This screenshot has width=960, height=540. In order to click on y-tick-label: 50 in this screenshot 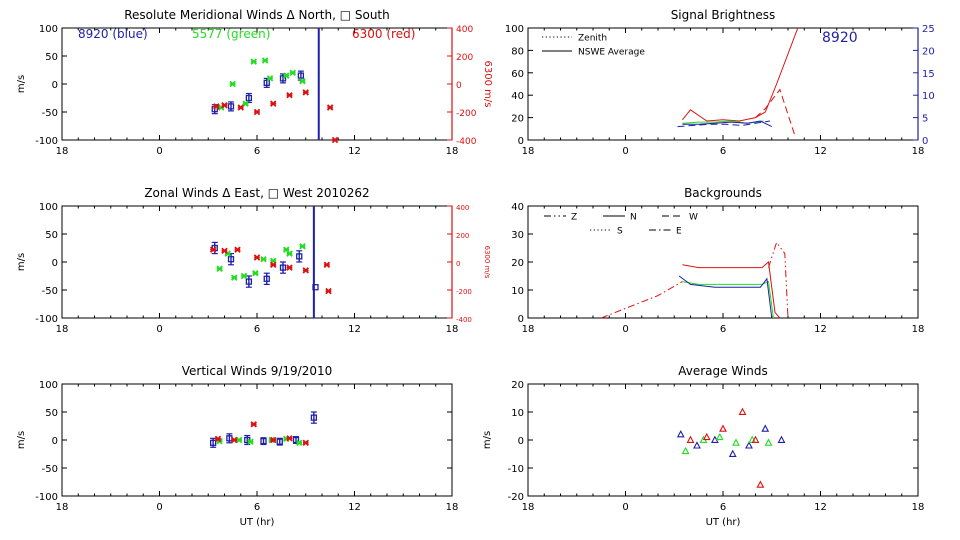, I will do `click(51, 57)`.